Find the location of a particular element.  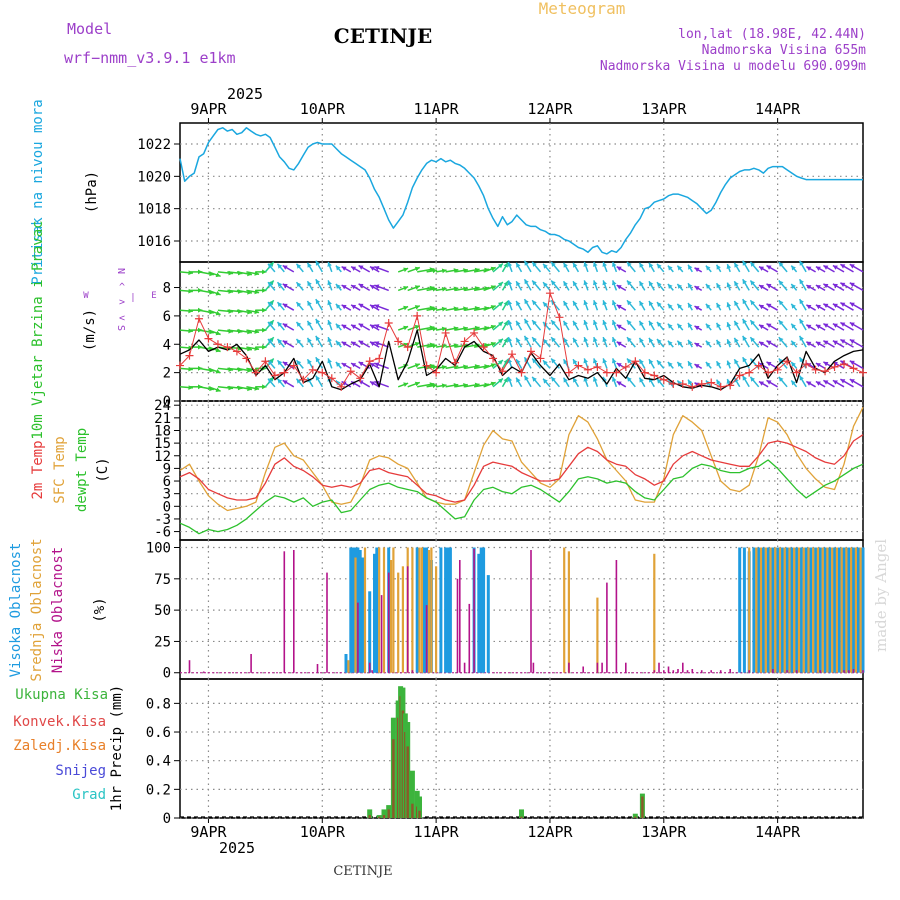

low-cloud-ylabel: Niska Oblacnost is located at coordinates (58, 610).